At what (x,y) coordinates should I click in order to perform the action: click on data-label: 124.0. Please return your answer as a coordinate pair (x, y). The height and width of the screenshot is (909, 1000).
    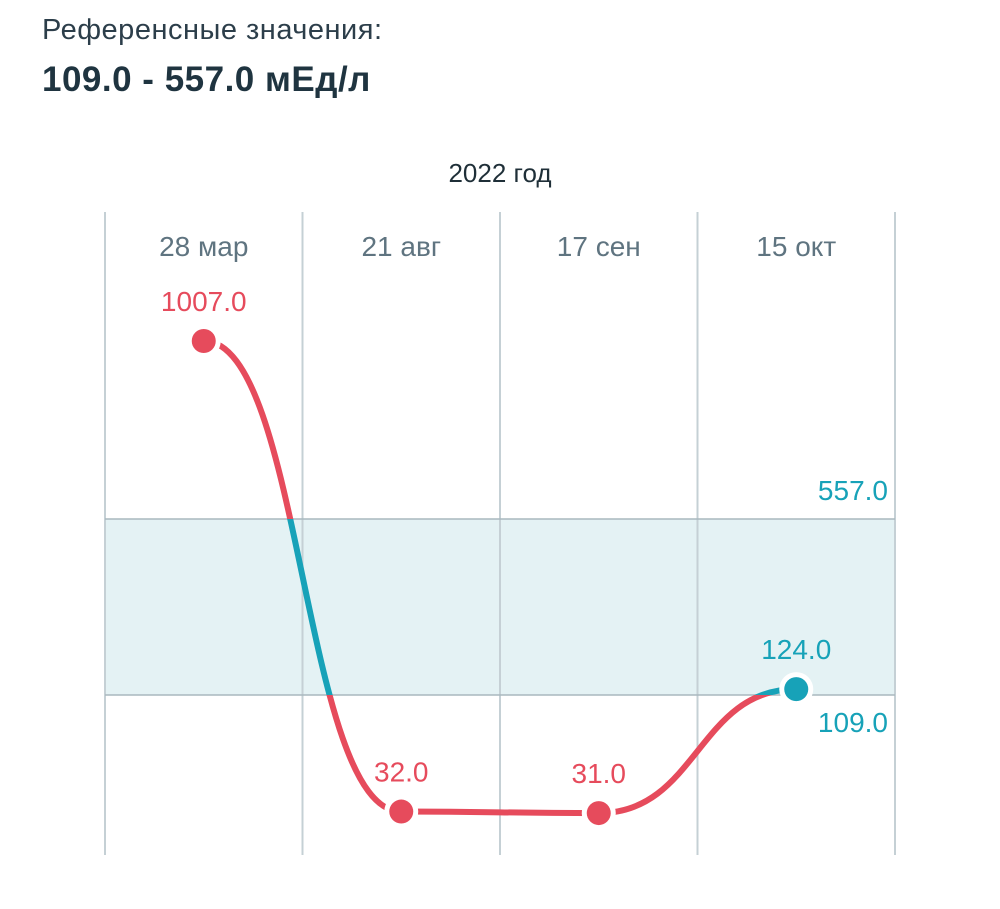
    Looking at the image, I should click on (796, 649).